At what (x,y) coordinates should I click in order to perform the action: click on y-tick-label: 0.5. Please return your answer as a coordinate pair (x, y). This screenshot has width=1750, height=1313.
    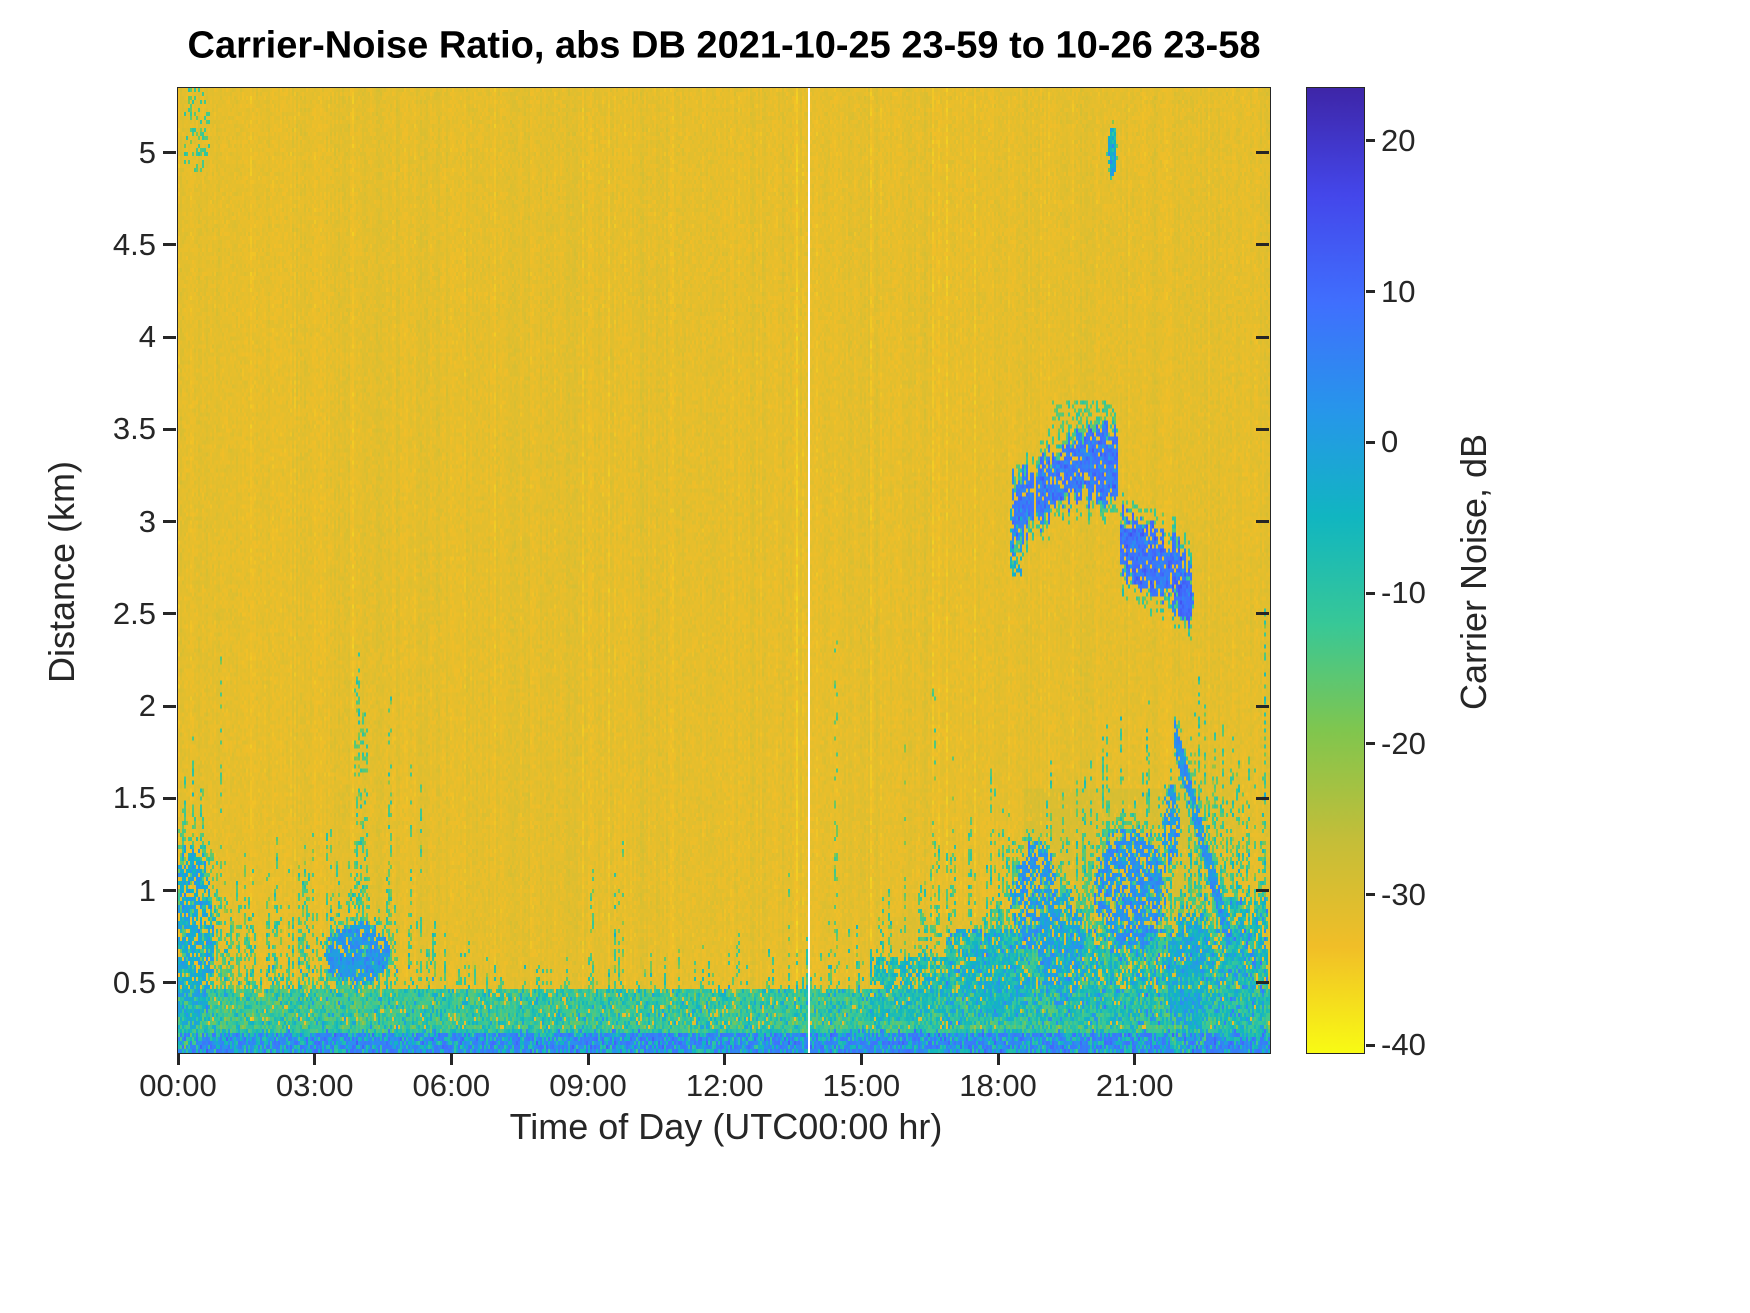
    Looking at the image, I should click on (134, 982).